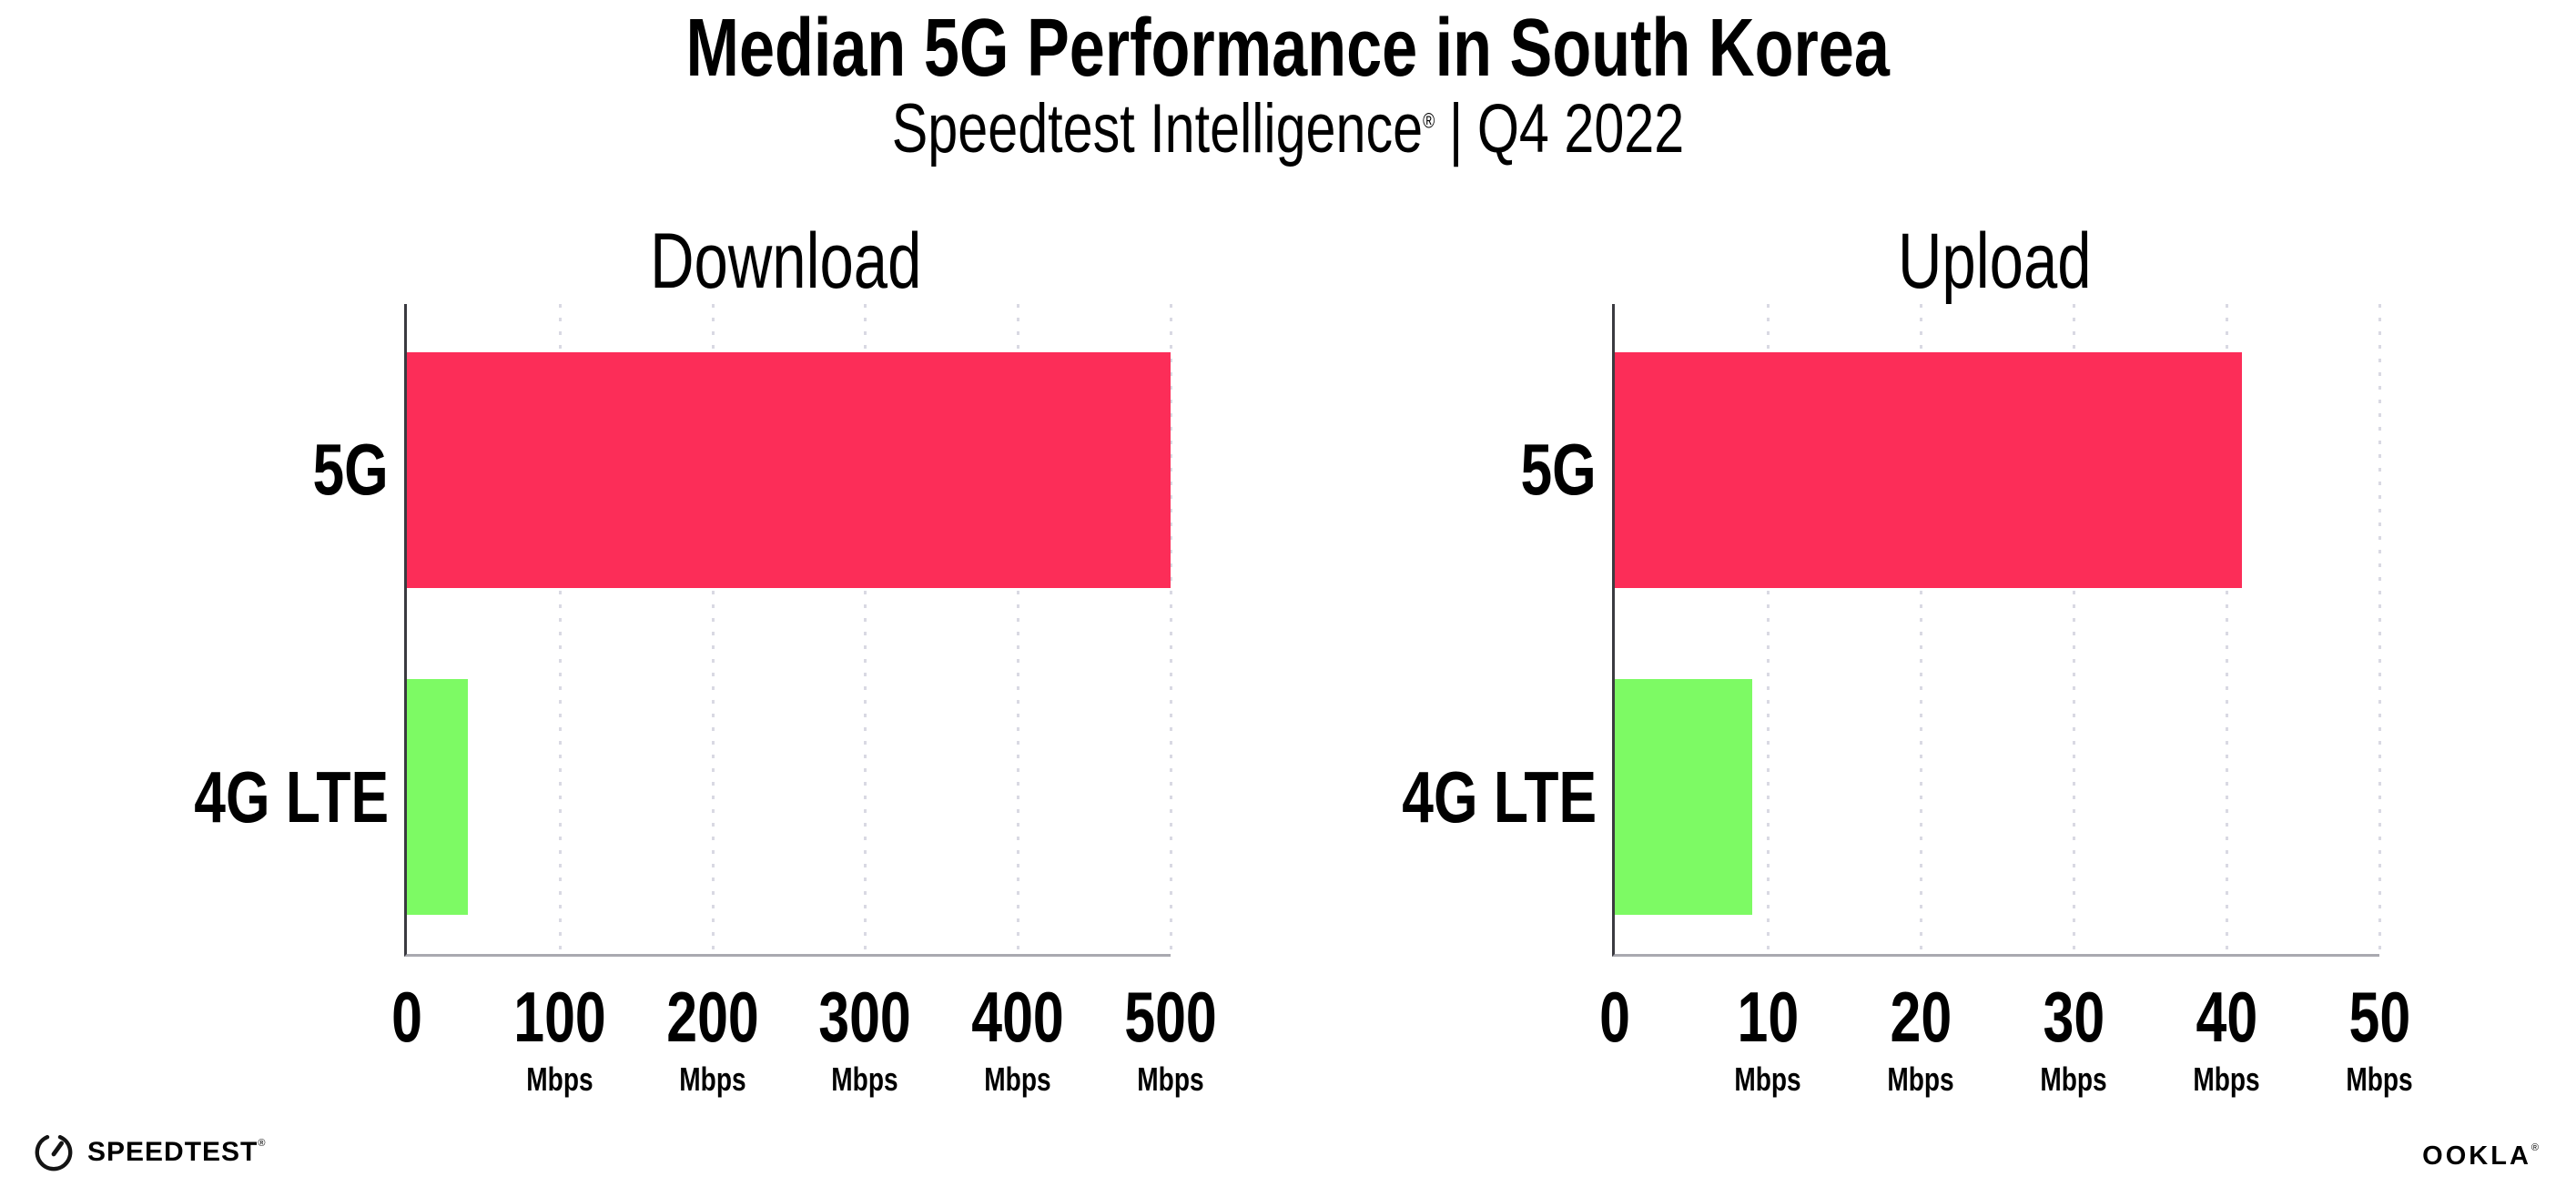 The width and height of the screenshot is (2576, 1197). Describe the element at coordinates (1995, 262) in the screenshot. I see `upload-chart-title: Upload` at that location.